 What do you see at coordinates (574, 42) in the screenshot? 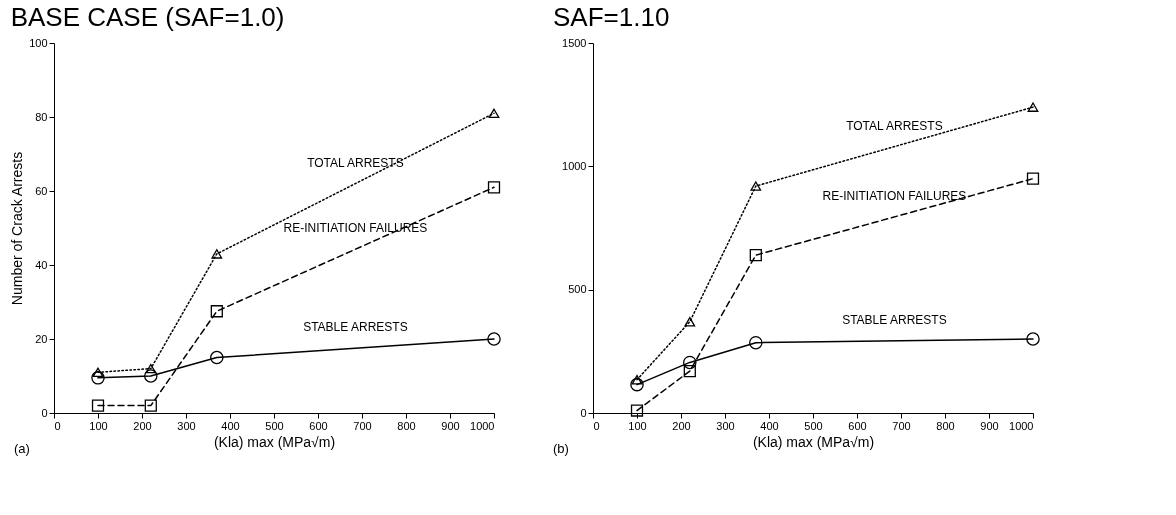
I see `y-tick-label: 1500` at bounding box center [574, 42].